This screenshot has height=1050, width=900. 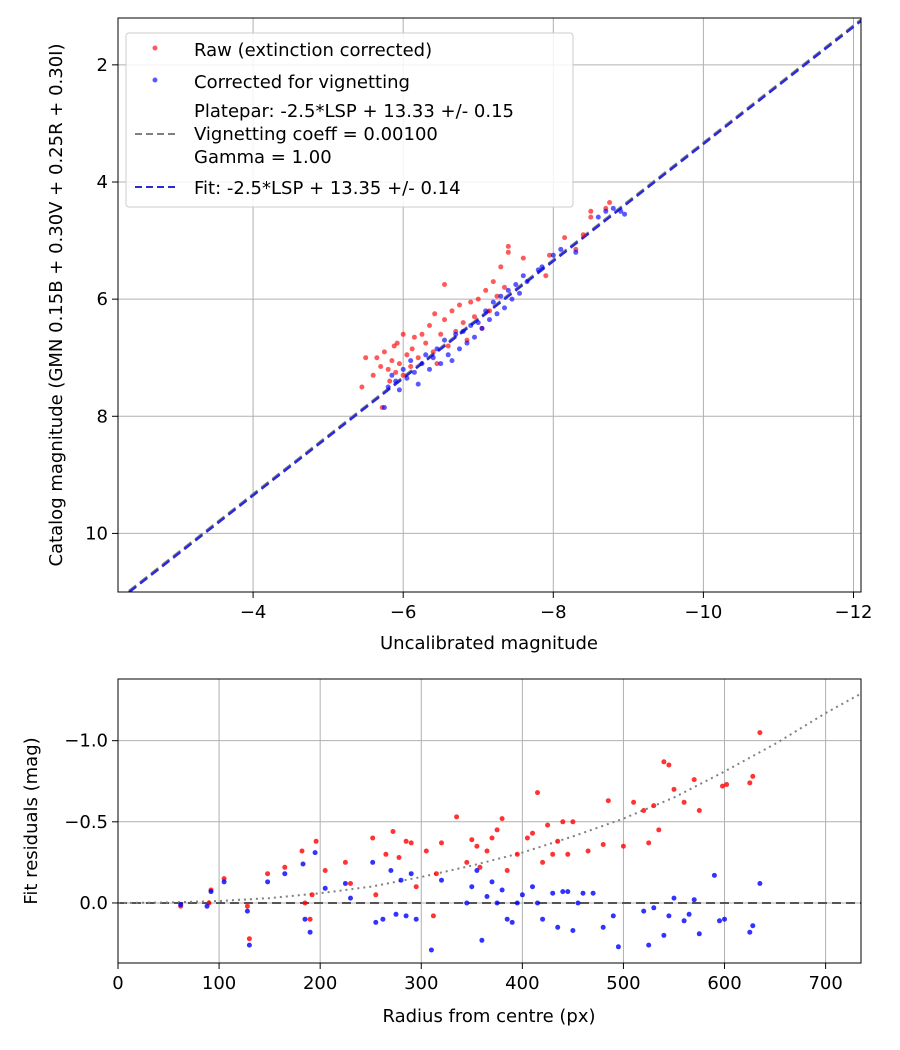 What do you see at coordinates (86, 741) in the screenshot?
I see `bottom-y-tick-label: −1.0` at bounding box center [86, 741].